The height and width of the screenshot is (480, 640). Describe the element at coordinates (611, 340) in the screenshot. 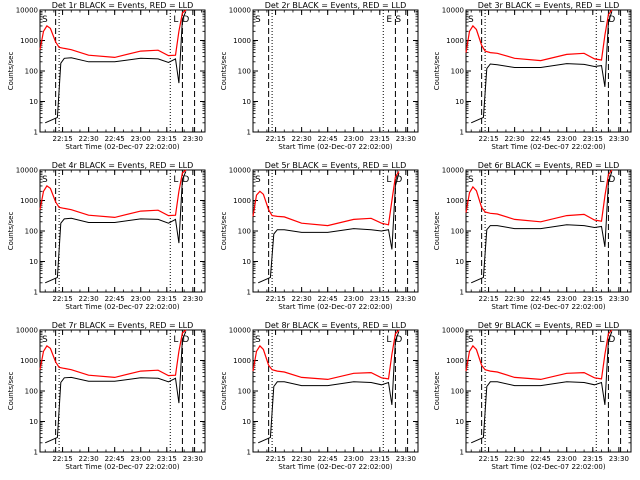

I see `end-marker-letter: D` at that location.